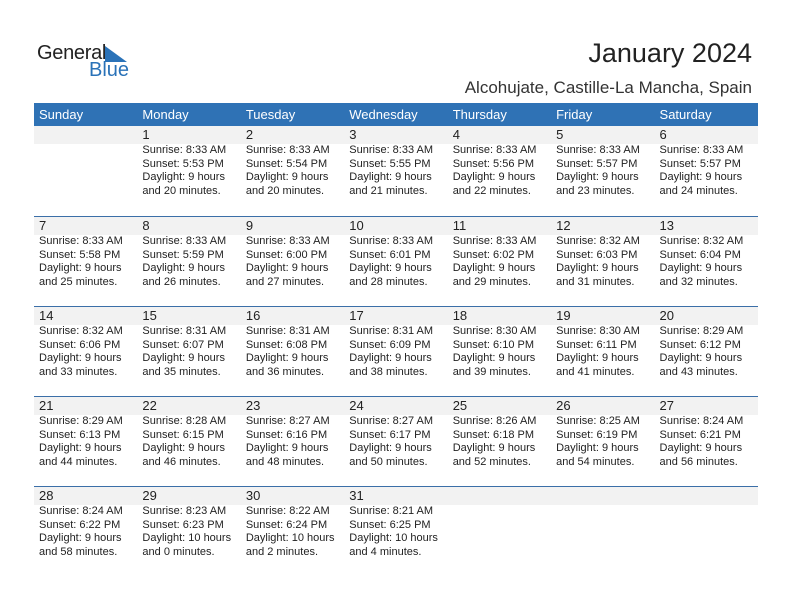 This screenshot has width=792, height=612. I want to click on sunset-text: Sunset: 6:10 PM, so click(493, 344).